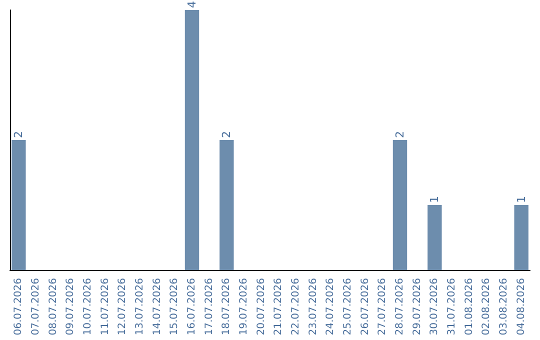  Describe the element at coordinates (36, 307) in the screenshot. I see `x-tick-label: 07.07.2026` at that location.